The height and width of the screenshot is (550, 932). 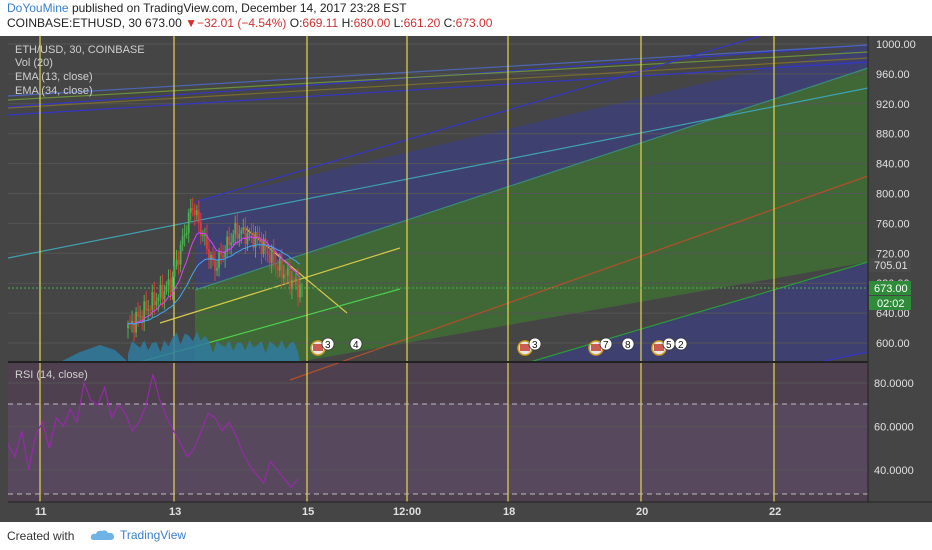 What do you see at coordinates (41, 512) in the screenshot?
I see `time-tick-label: 11` at bounding box center [41, 512].